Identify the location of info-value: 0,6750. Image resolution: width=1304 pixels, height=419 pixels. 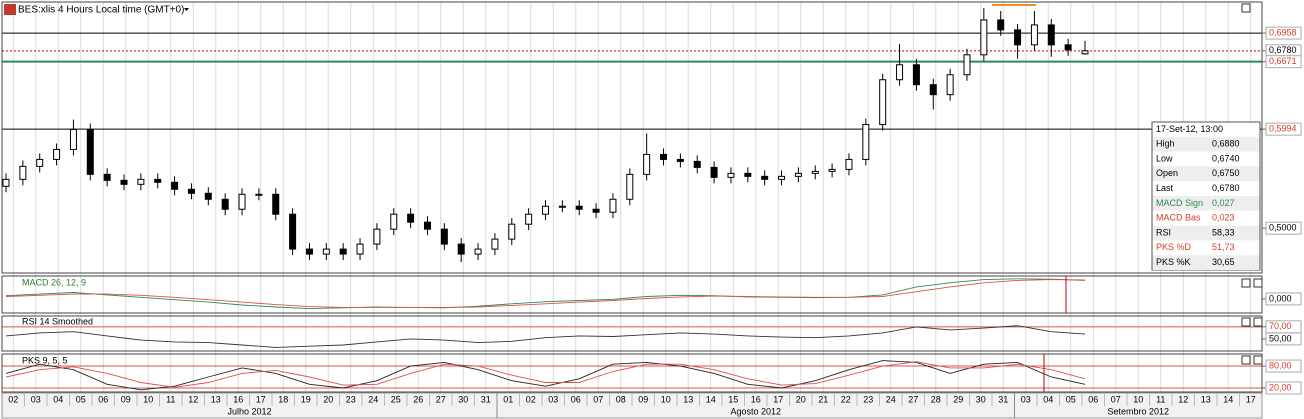
(1226, 173).